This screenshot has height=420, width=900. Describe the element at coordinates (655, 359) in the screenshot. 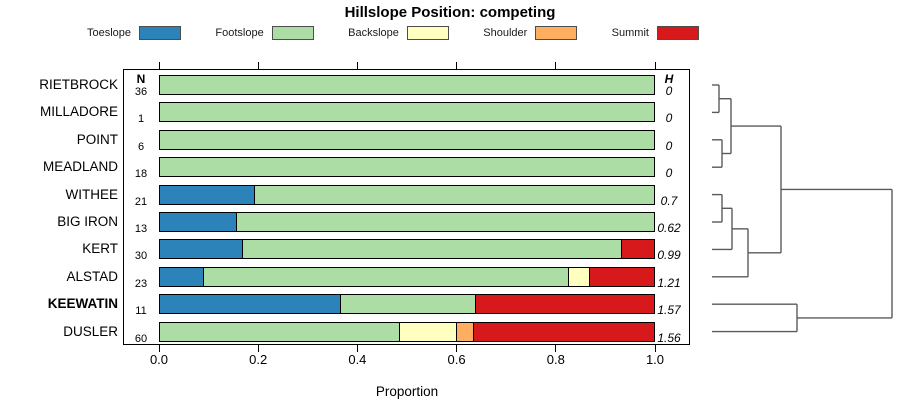

I see `axis-tick-label: 1.0` at that location.